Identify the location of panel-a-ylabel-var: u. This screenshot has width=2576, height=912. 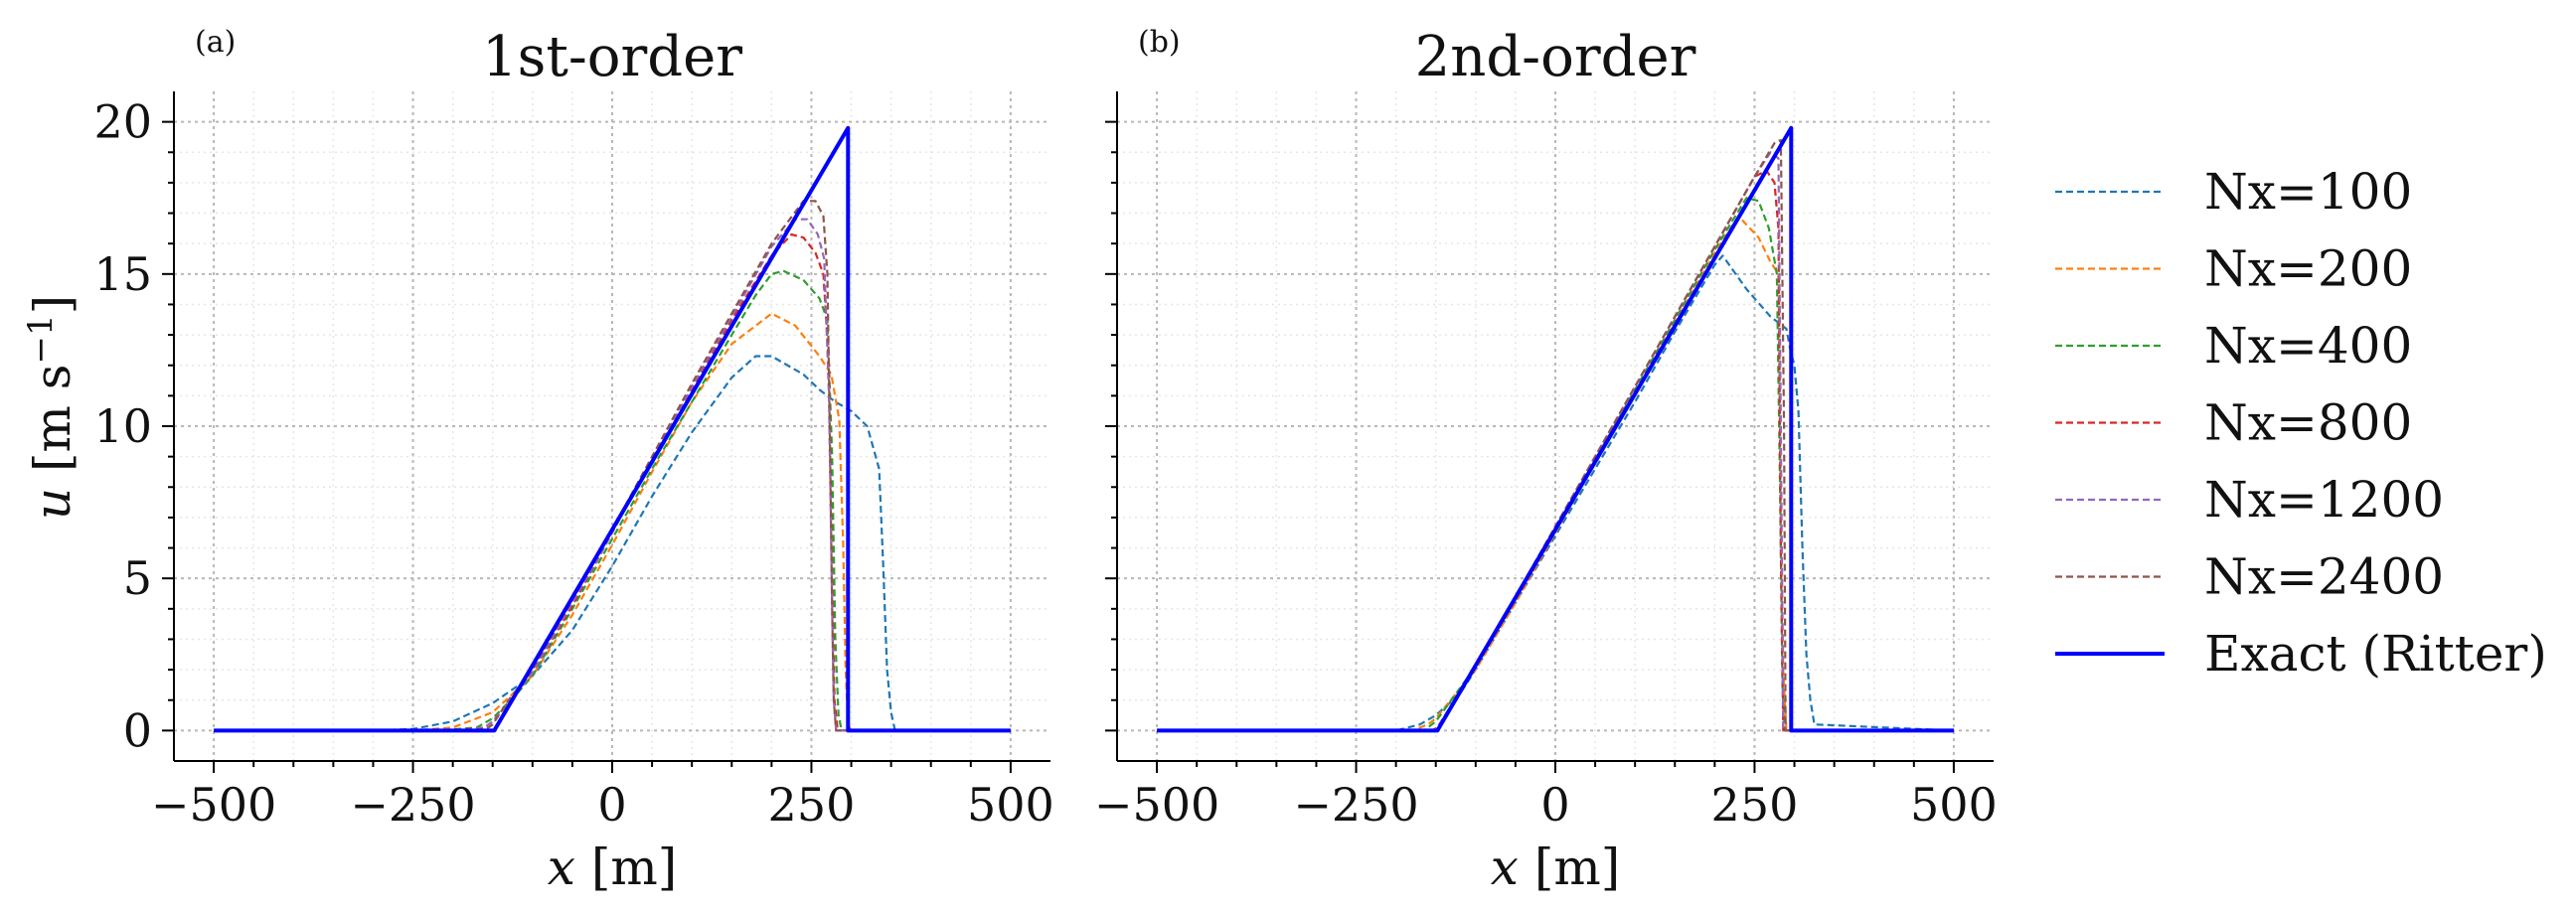
(52, 504).